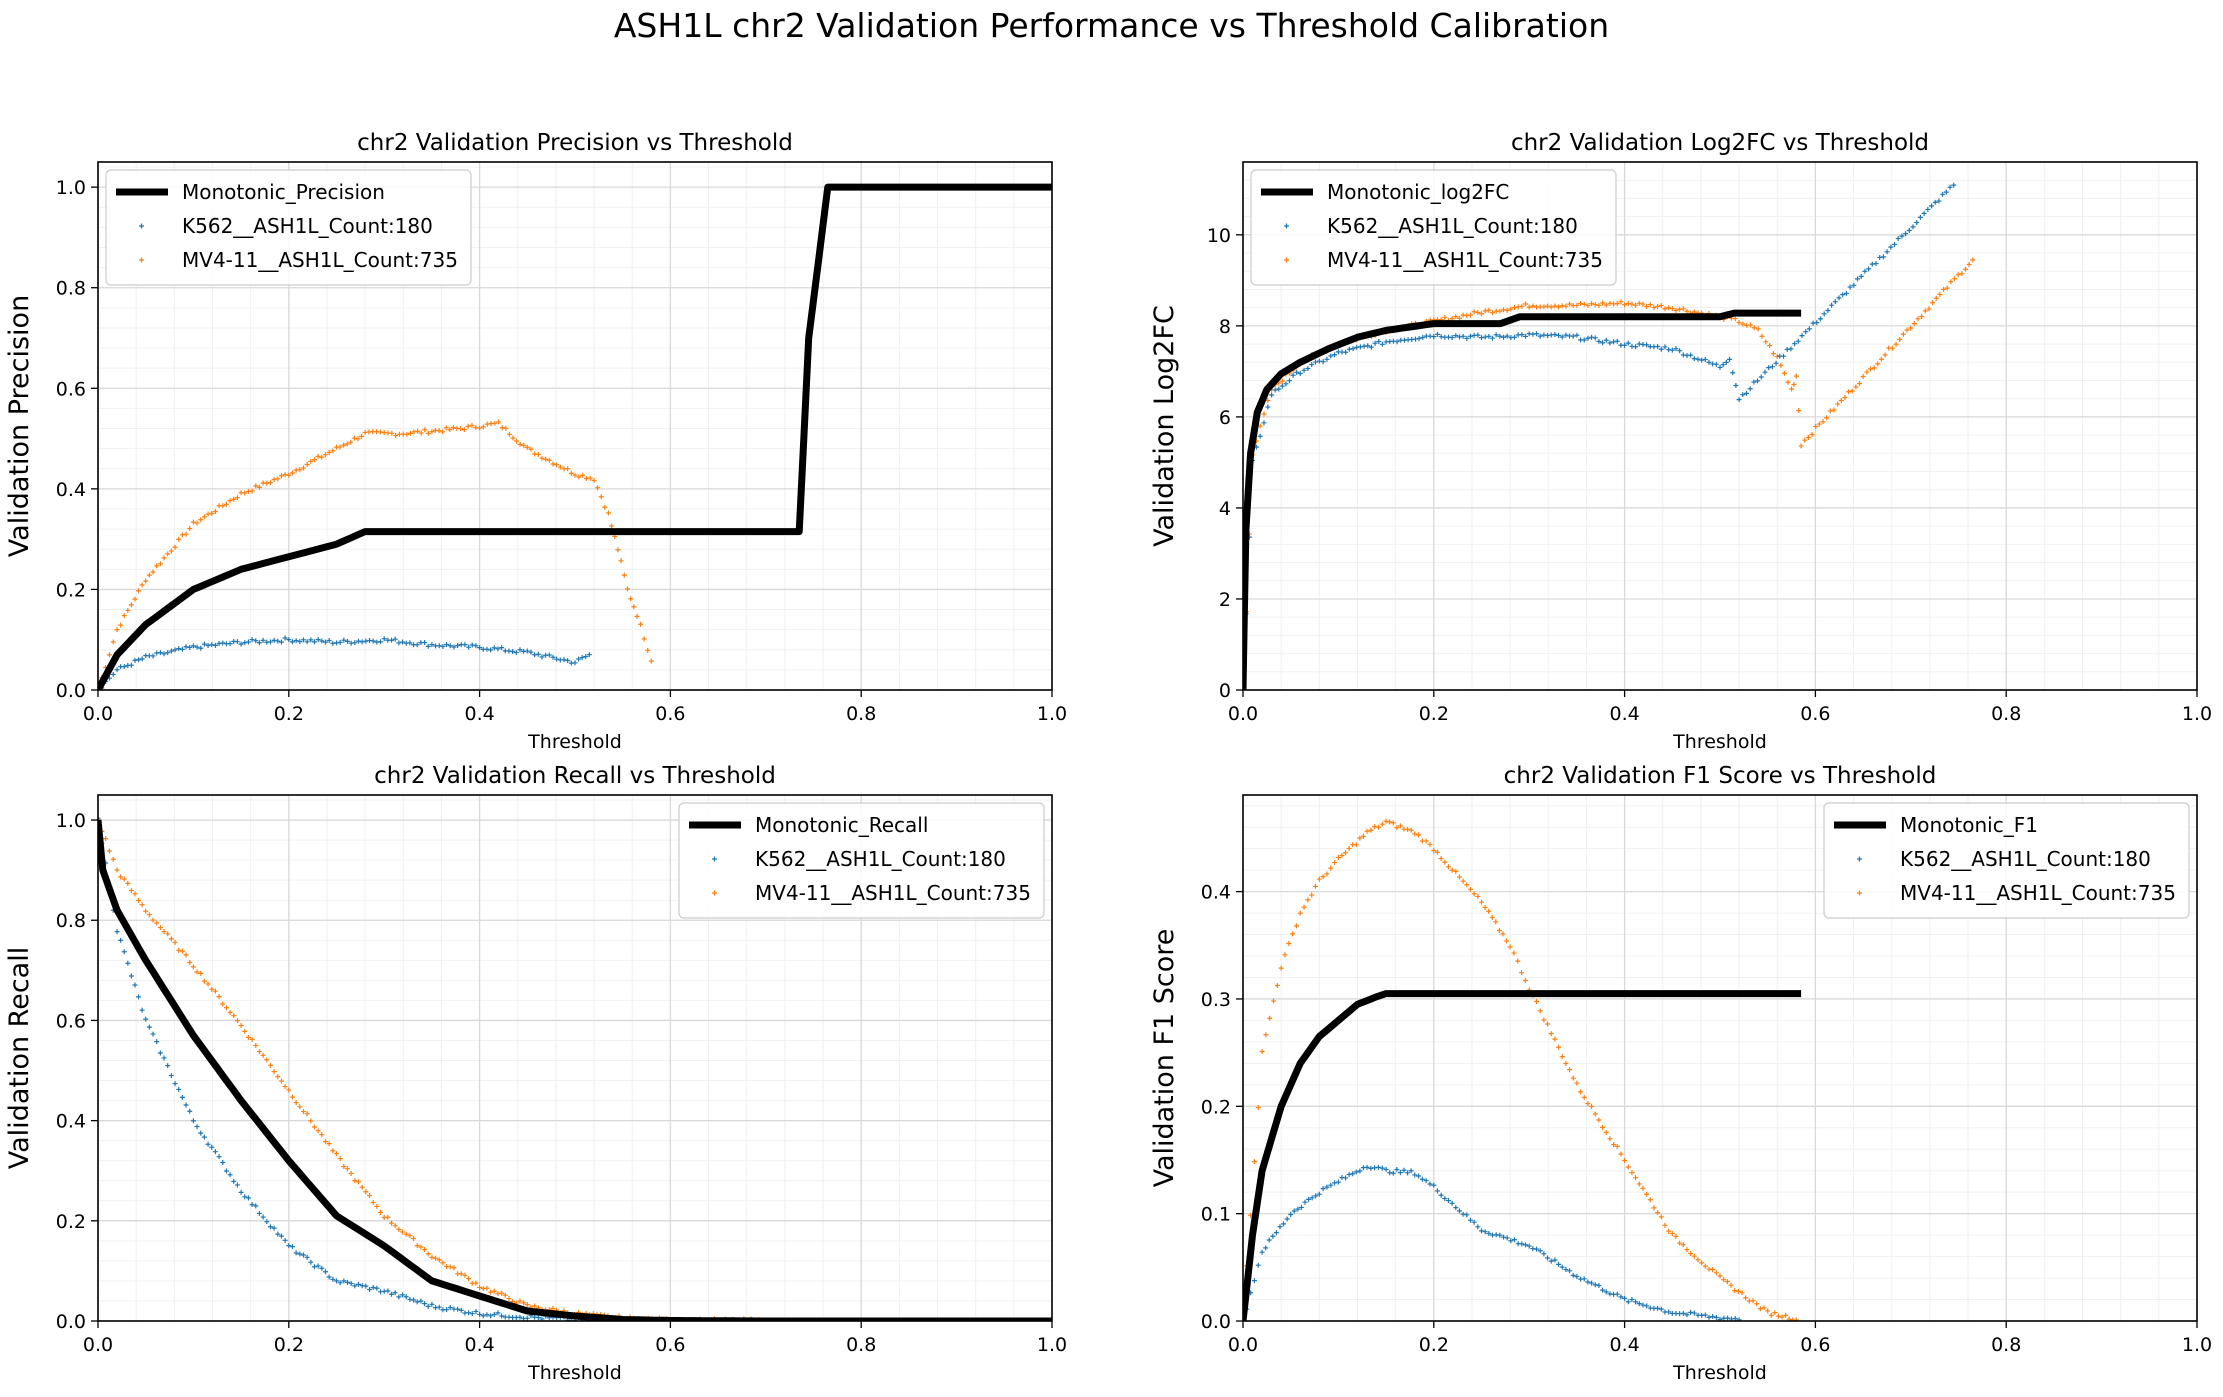 The height and width of the screenshot is (1397, 2223). Describe the element at coordinates (71, 590) in the screenshot. I see `y-tick-label: 0.2` at that location.